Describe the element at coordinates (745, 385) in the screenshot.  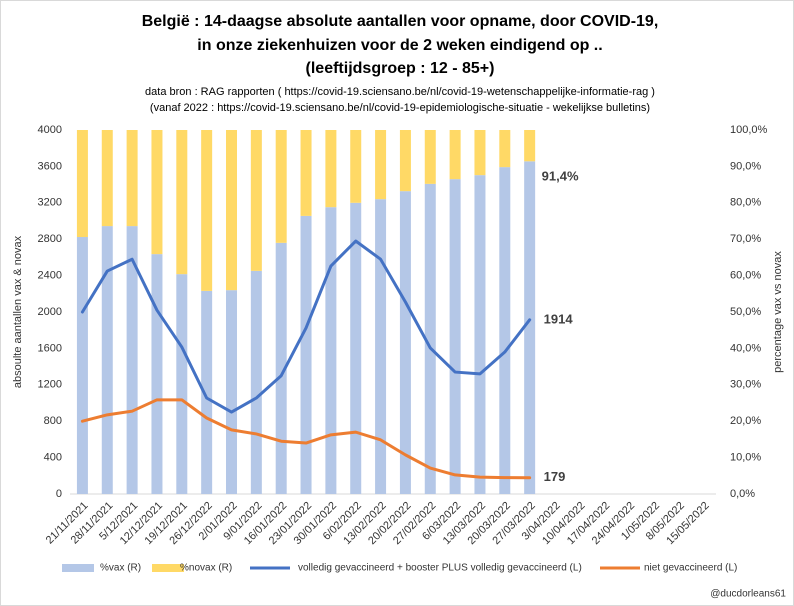
I see `y2-tick-label: 30,0%` at that location.